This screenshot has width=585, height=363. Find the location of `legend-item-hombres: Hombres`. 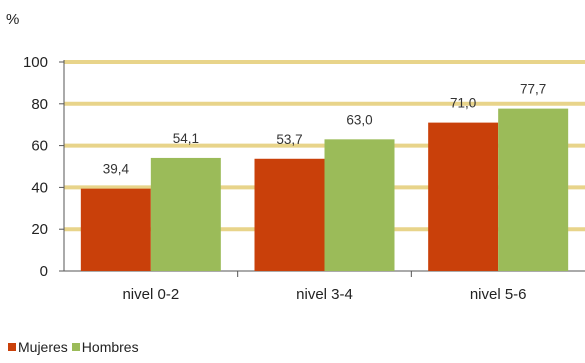

legend-item-hombres: Hombres is located at coordinates (105, 347).